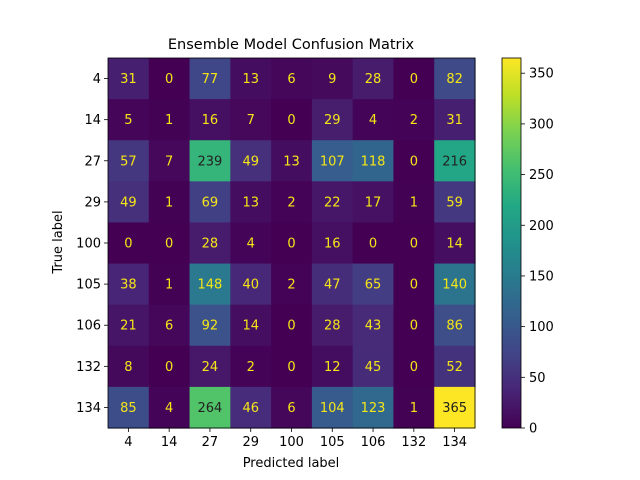  I want to click on y-tick-label: 134, so click(88, 408).